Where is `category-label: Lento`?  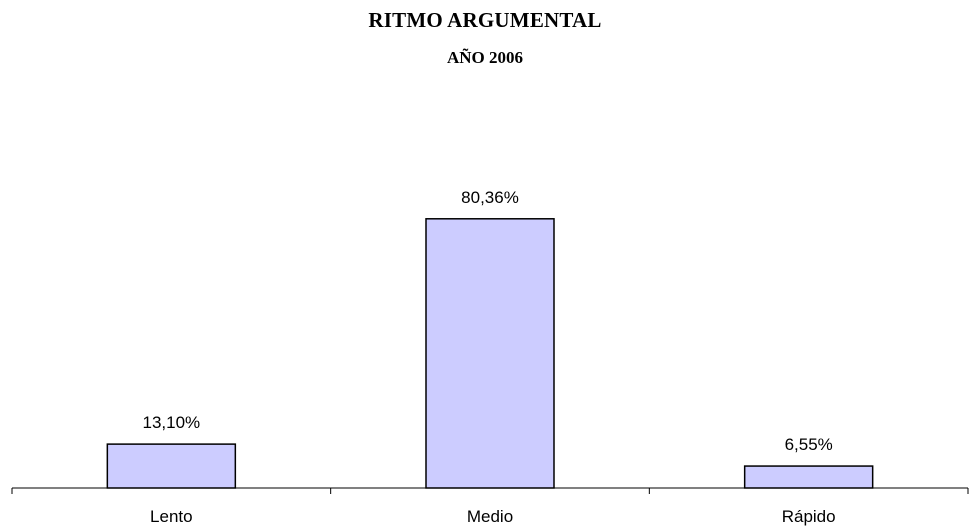
category-label: Lento is located at coordinates (171, 516).